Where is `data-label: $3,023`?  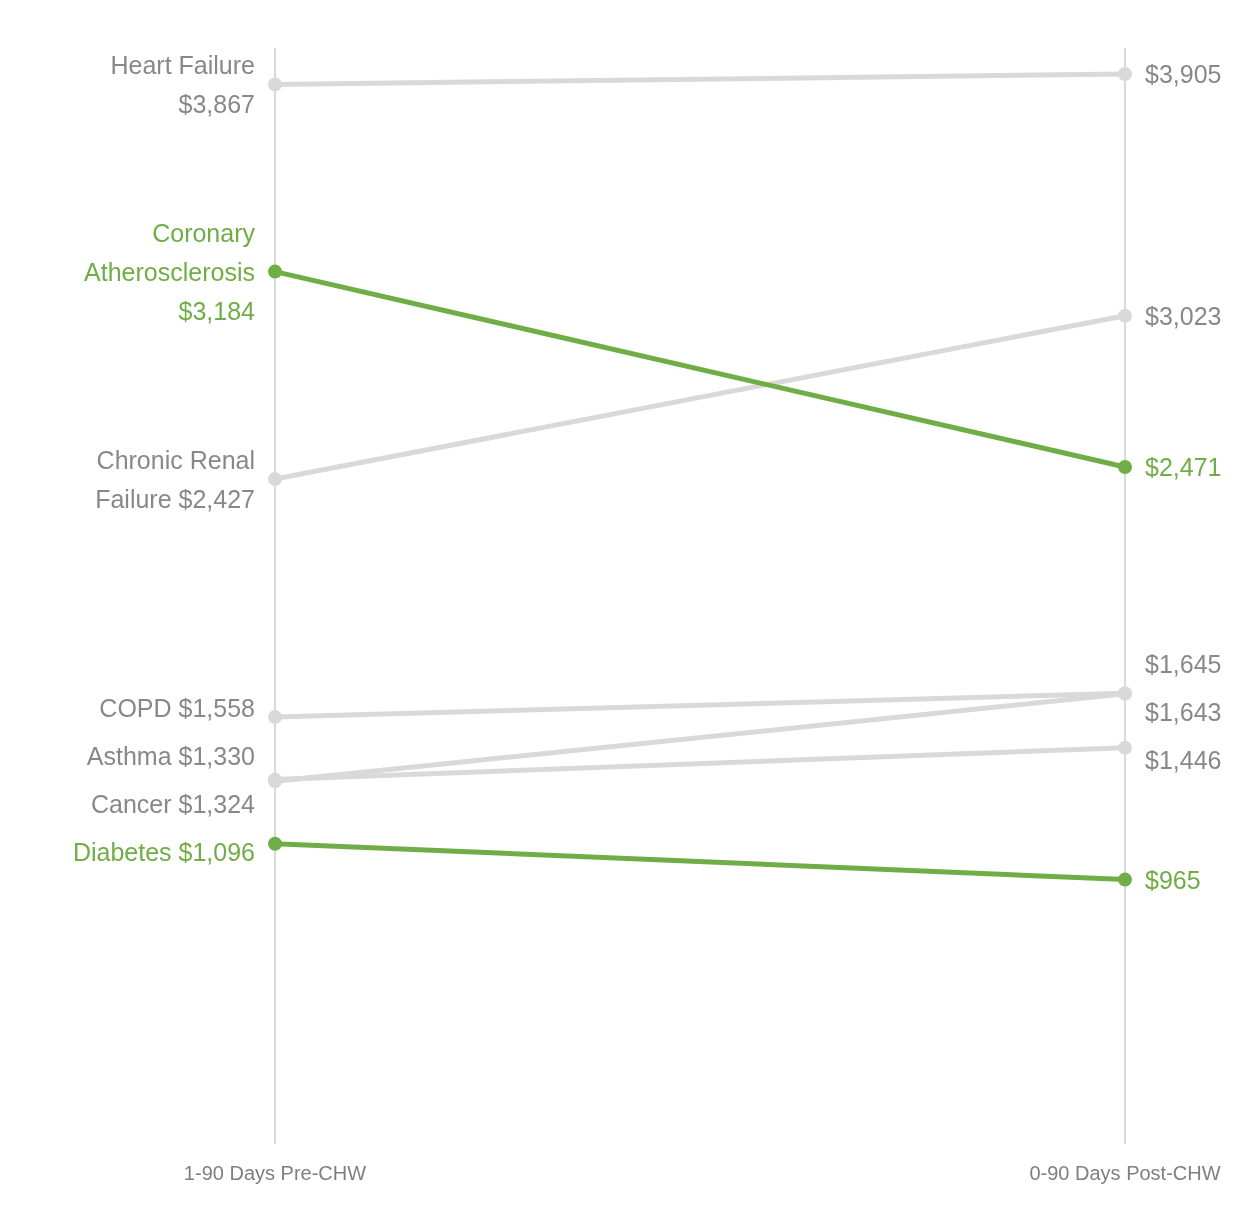 data-label: $3,023 is located at coordinates (1183, 315).